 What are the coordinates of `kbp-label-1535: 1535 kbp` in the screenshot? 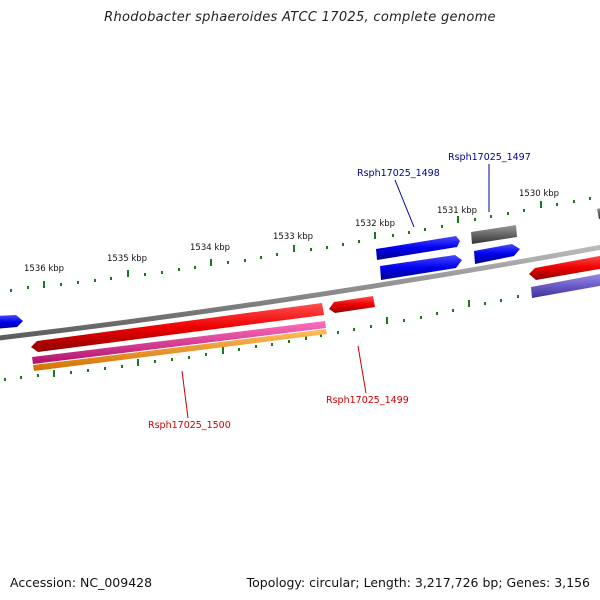 It's located at (127, 259).